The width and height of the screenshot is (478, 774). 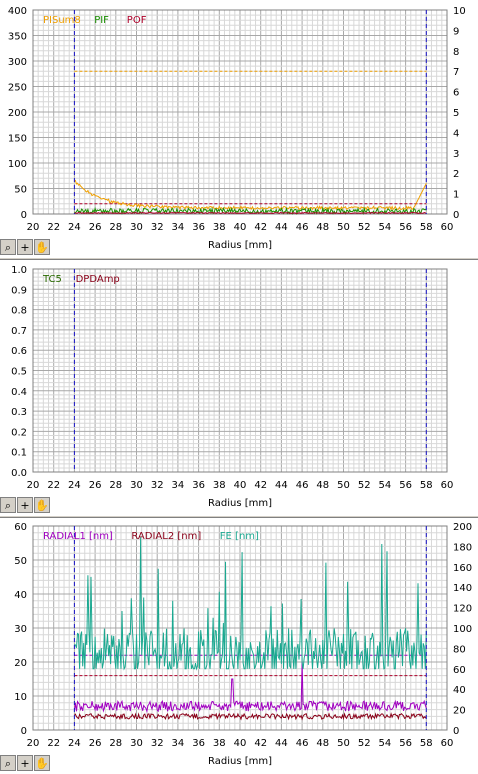 What do you see at coordinates (19, 473) in the screenshot?
I see `y-tick-label: 0.0` at bounding box center [19, 473].